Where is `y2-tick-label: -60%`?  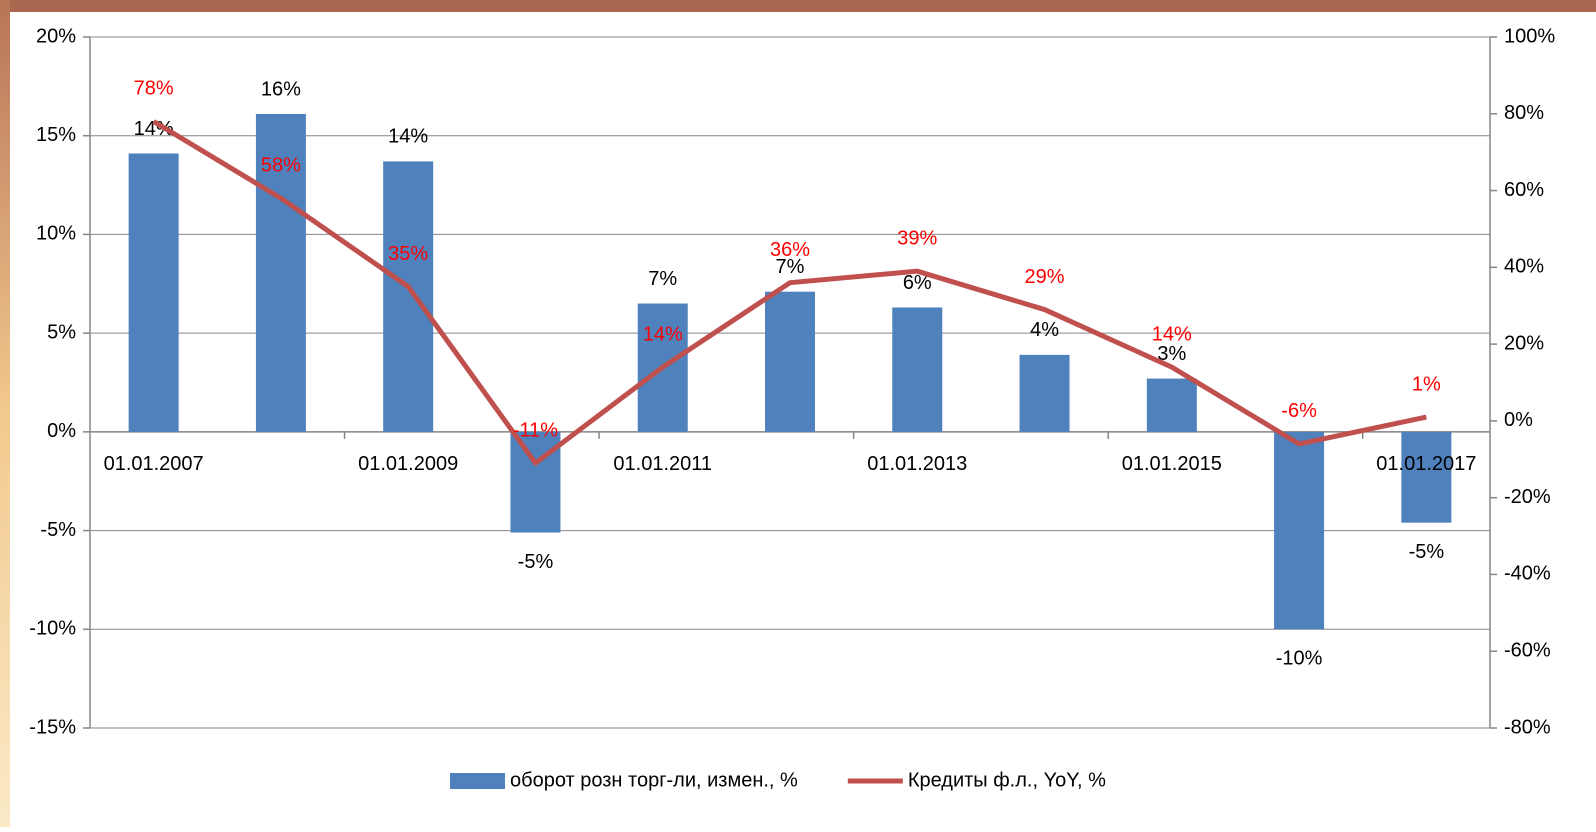
y2-tick-label: -60% is located at coordinates (1527, 651).